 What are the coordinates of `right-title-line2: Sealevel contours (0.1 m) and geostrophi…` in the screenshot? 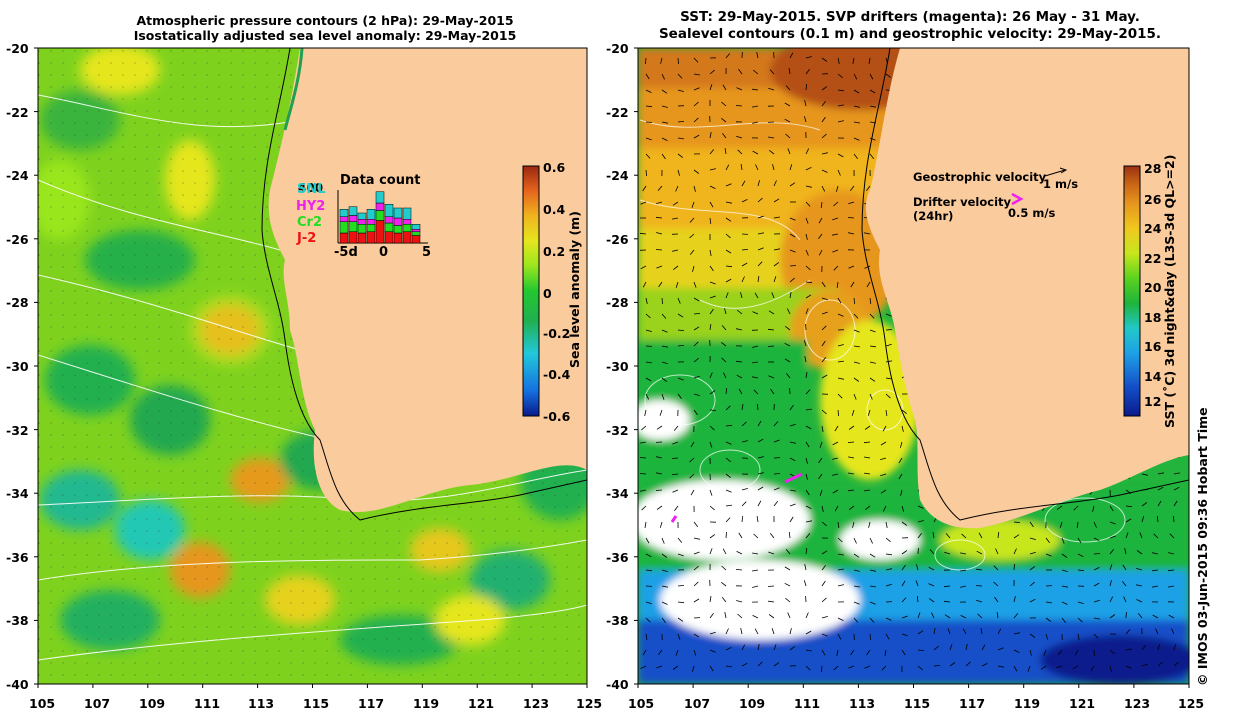 It's located at (910, 34).